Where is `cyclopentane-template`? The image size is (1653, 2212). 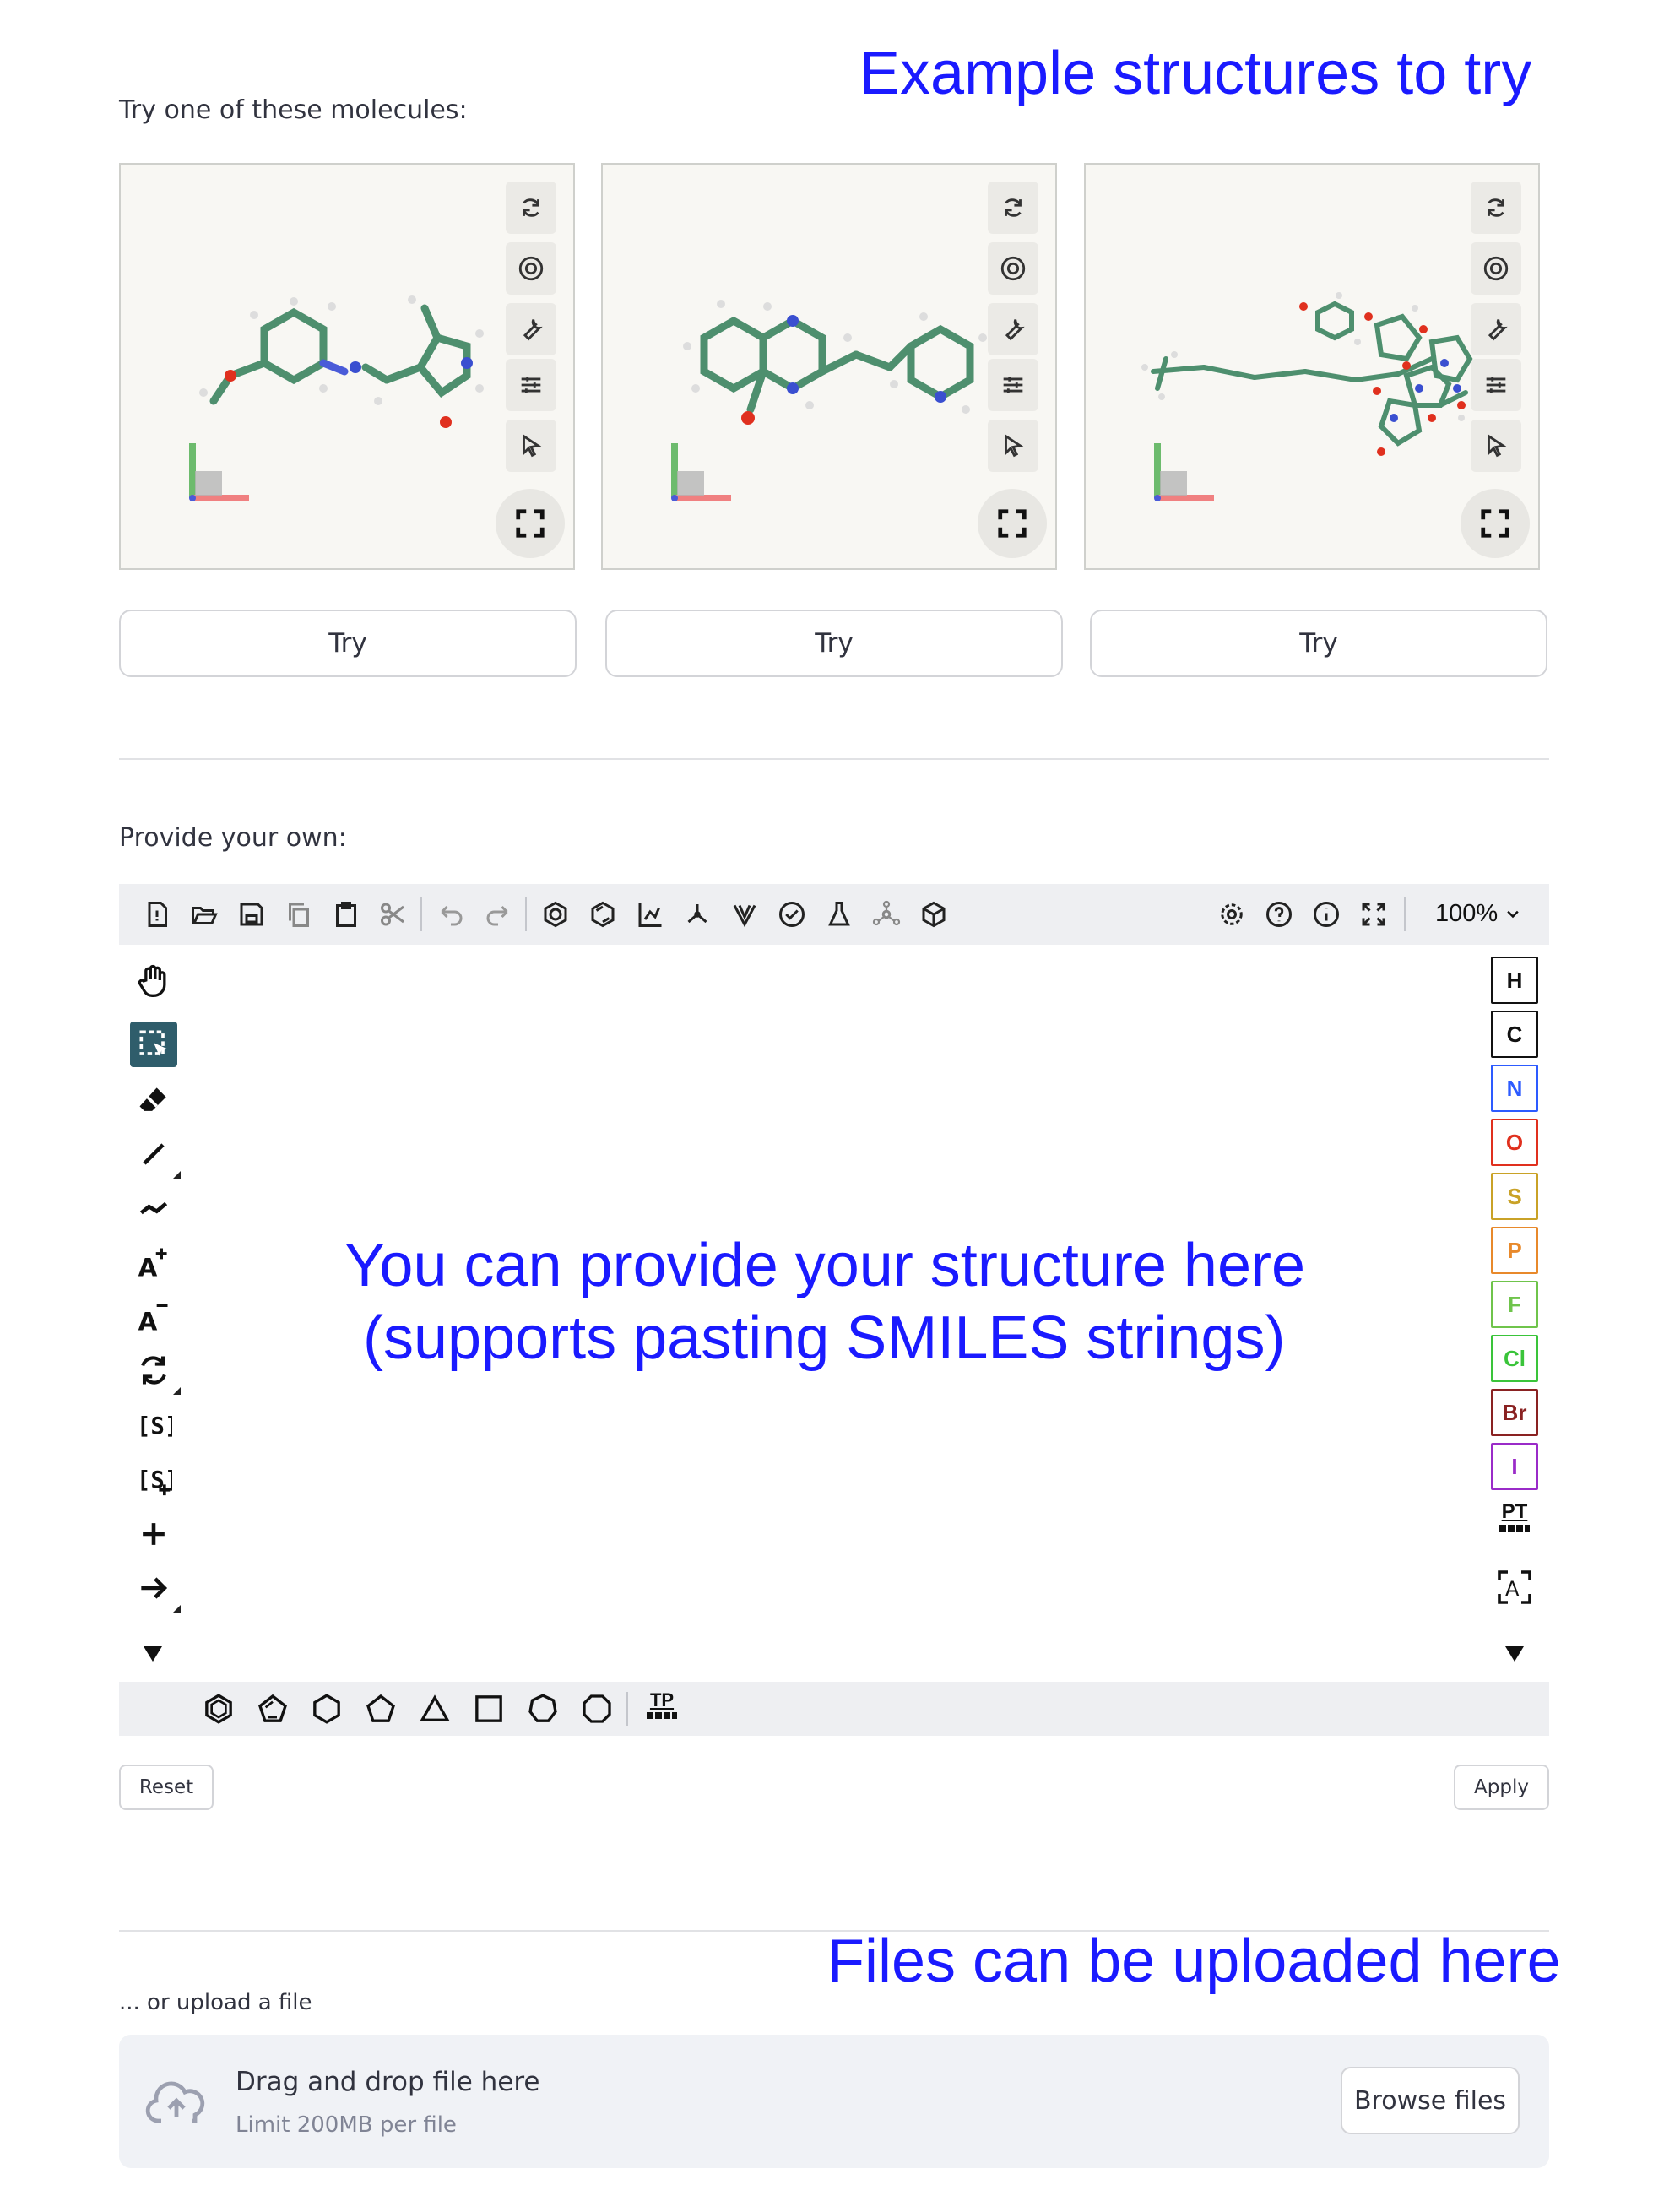
cyclopentane-template is located at coordinates (381, 1709).